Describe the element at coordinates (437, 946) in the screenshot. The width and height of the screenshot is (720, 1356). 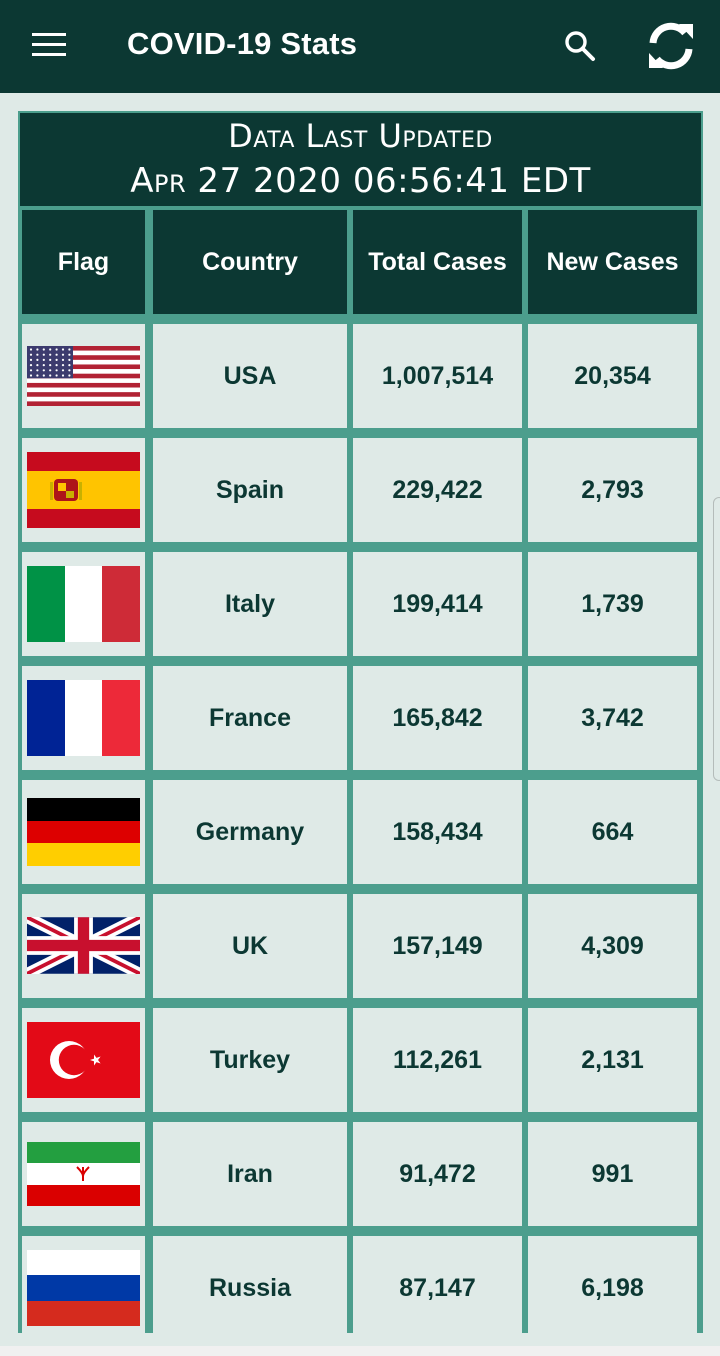
I see `cell-total-cases: 157,149` at that location.